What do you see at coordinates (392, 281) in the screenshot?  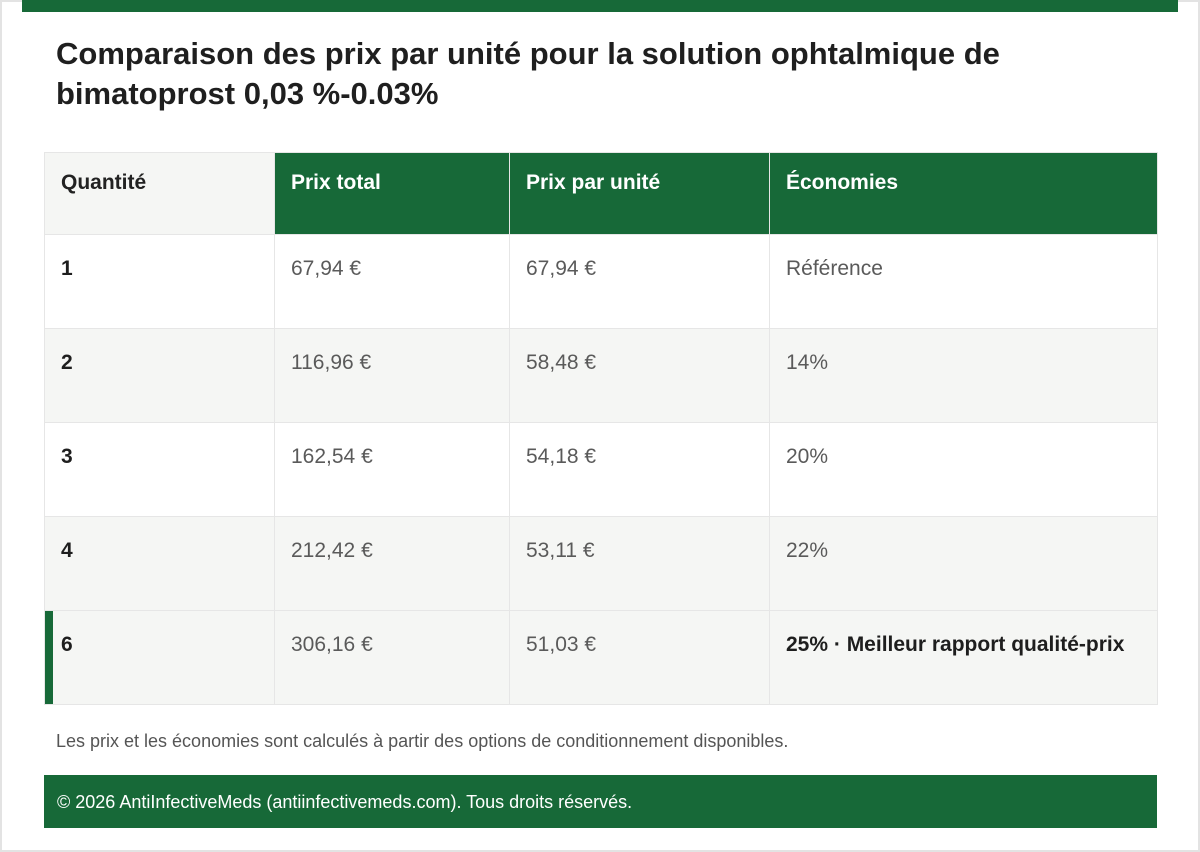 I see `total-price-cell: 67,94 €` at bounding box center [392, 281].